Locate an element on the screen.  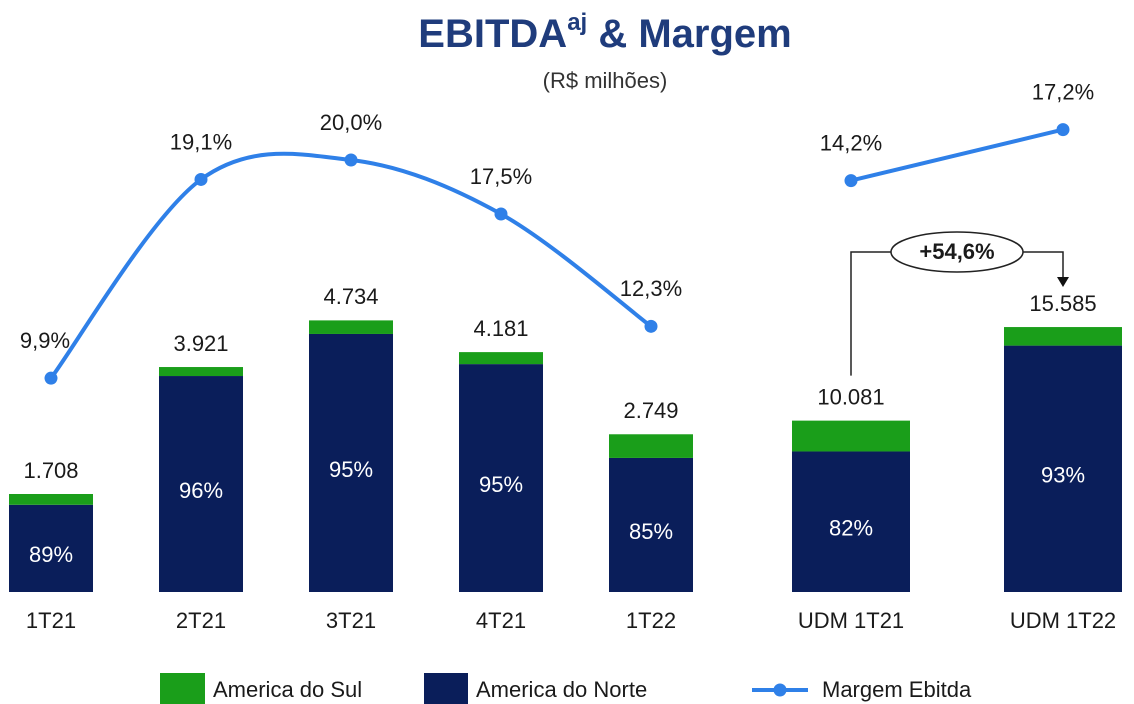
total-label: 2.749 is located at coordinates (650, 410).